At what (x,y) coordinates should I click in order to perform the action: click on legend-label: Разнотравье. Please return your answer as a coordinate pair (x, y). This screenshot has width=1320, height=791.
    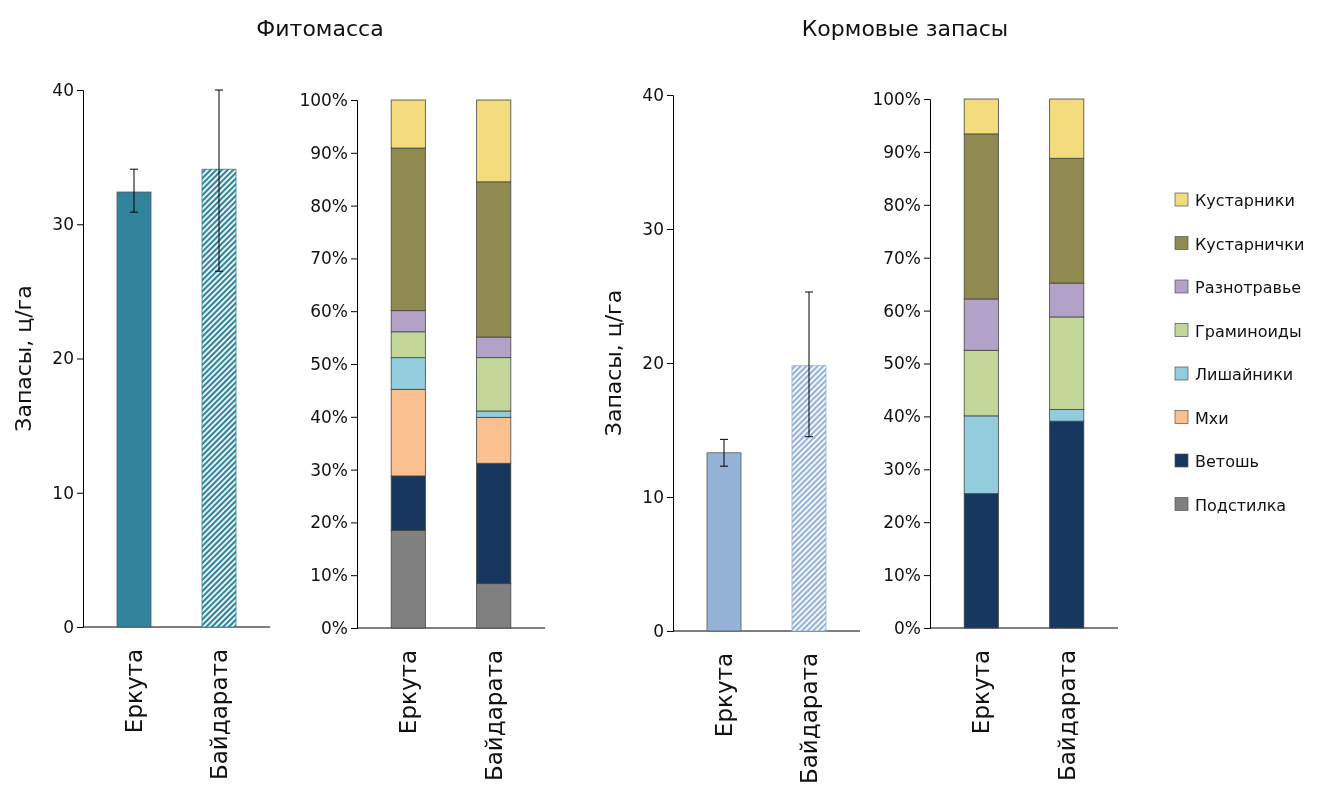
    Looking at the image, I should click on (1248, 287).